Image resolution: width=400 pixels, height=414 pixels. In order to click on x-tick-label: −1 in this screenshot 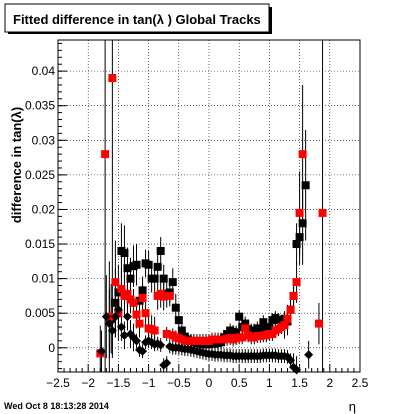, I will do `click(149, 383)`.